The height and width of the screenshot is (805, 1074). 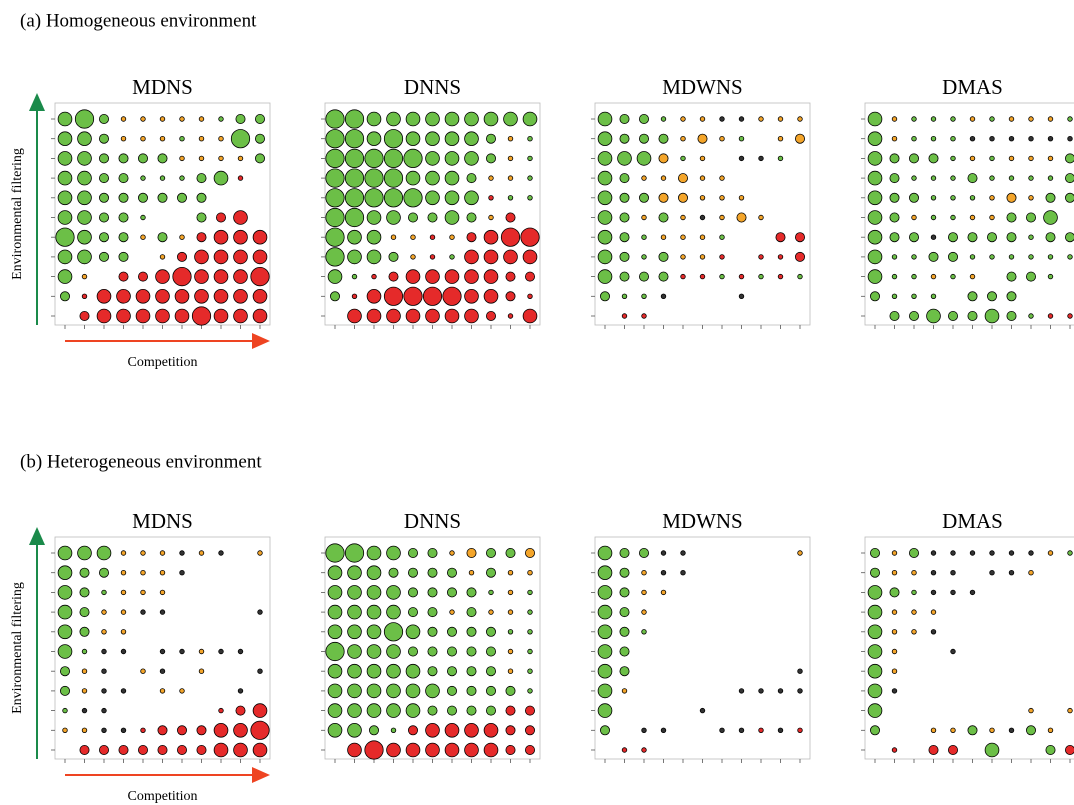 What do you see at coordinates (701, 636) in the screenshot?
I see `panel: MDWNS` at bounding box center [701, 636].